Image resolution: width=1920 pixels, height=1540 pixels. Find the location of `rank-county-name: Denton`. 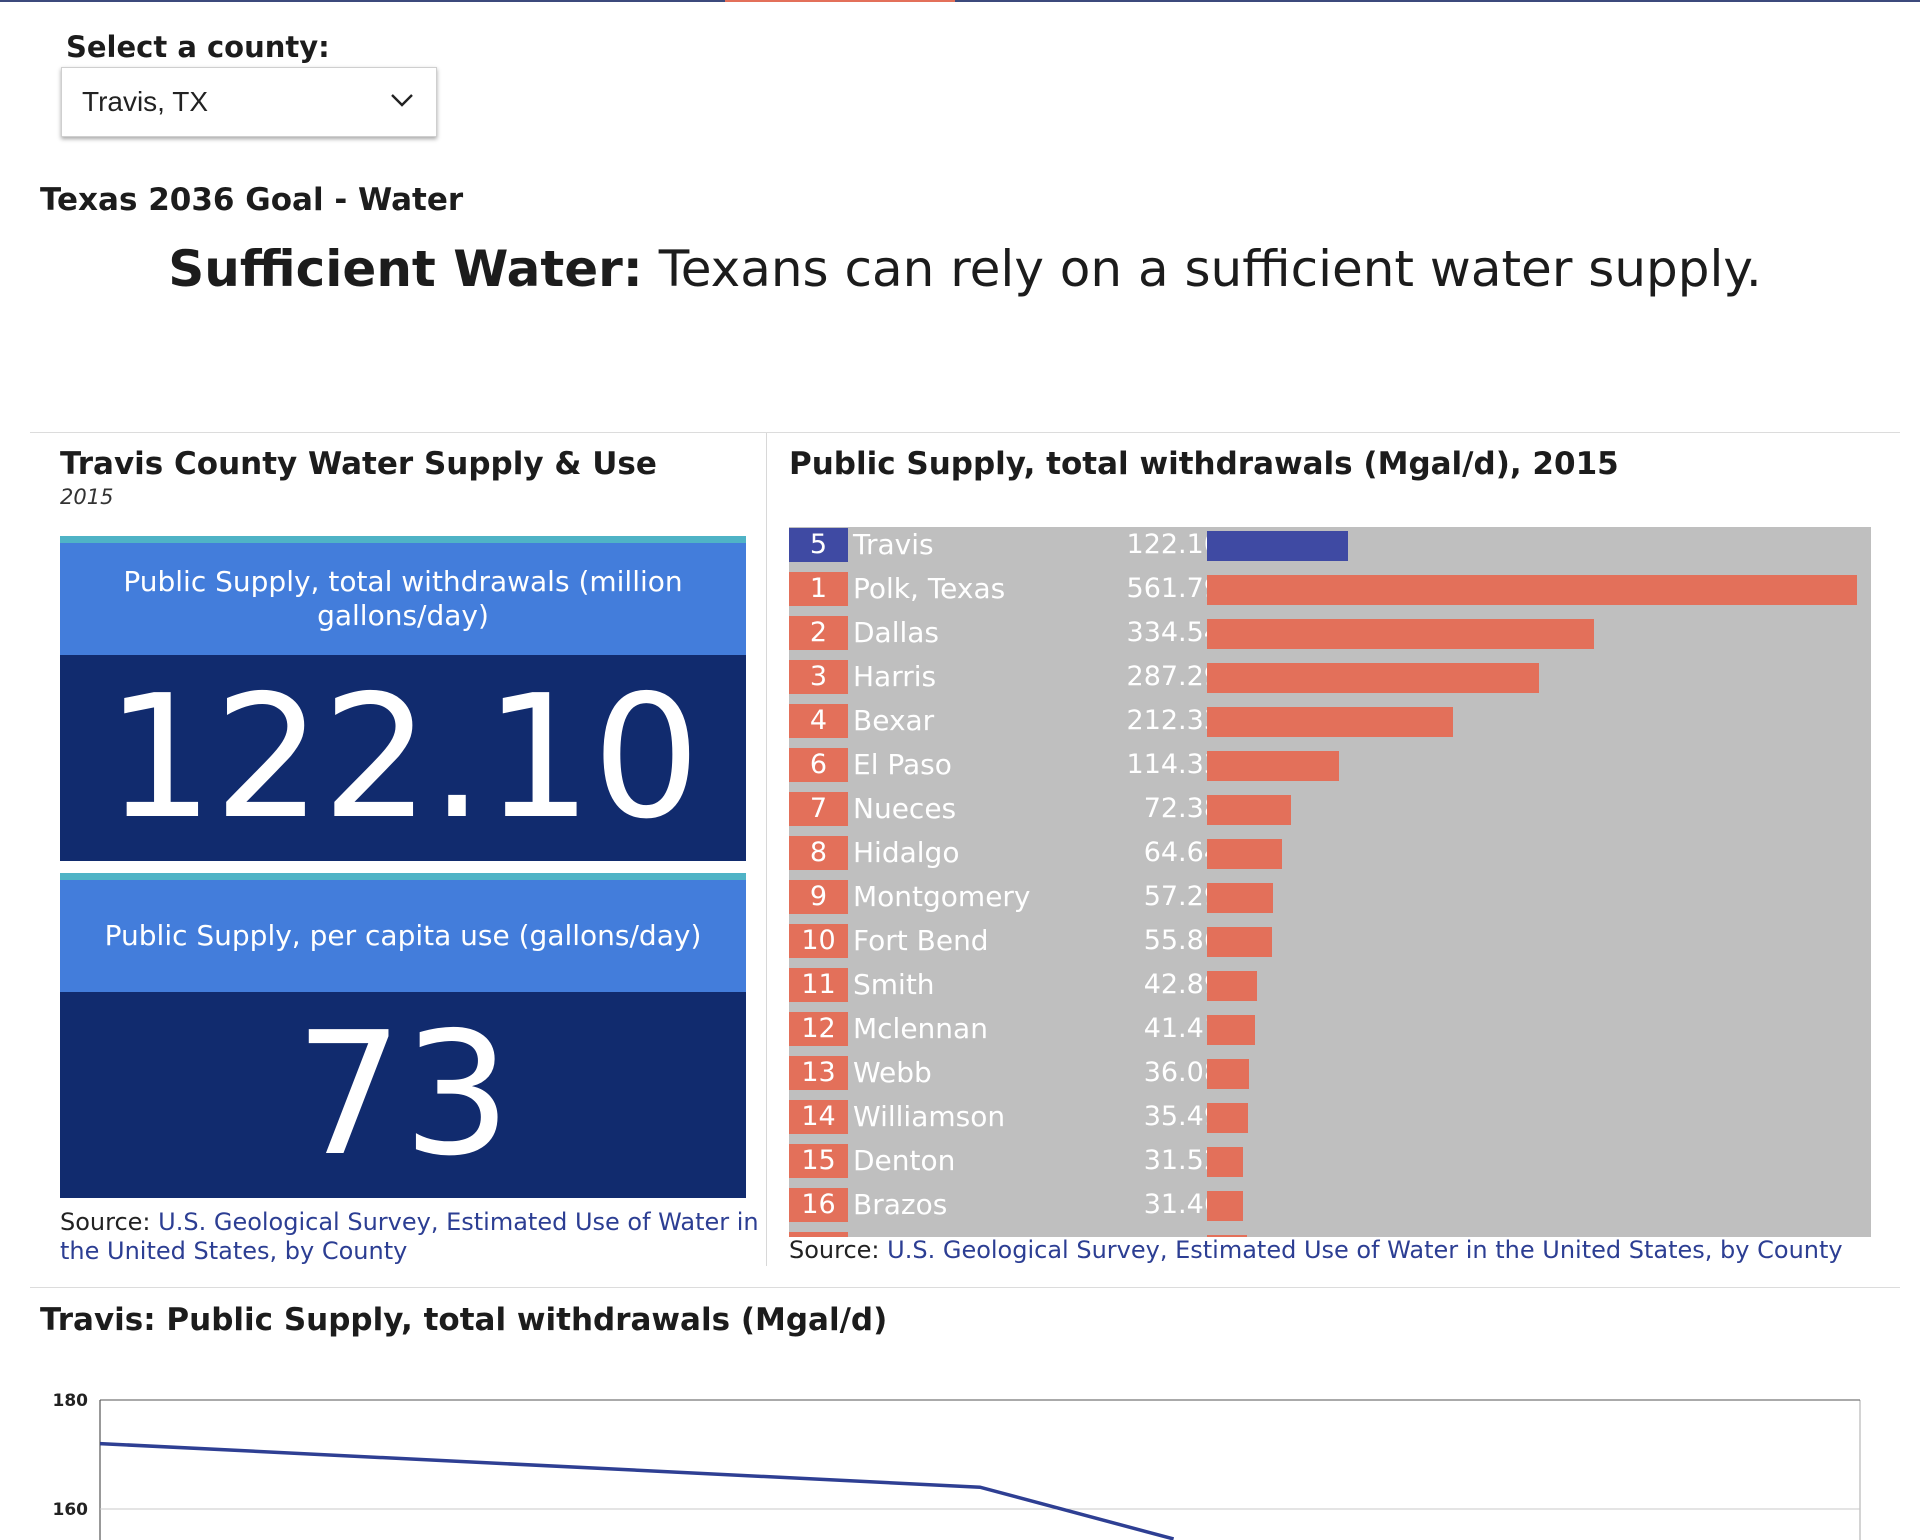

rank-county-name: Denton is located at coordinates (904, 1160).